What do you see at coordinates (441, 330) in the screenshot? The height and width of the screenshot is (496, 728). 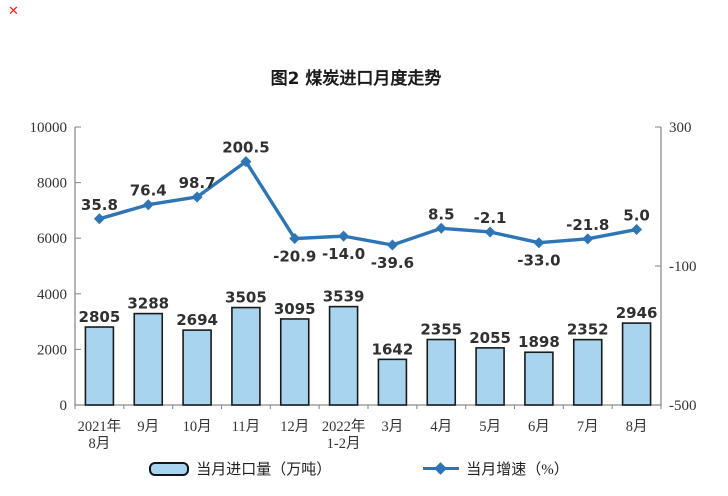 I see `bar-value-label: 2355` at bounding box center [441, 330].